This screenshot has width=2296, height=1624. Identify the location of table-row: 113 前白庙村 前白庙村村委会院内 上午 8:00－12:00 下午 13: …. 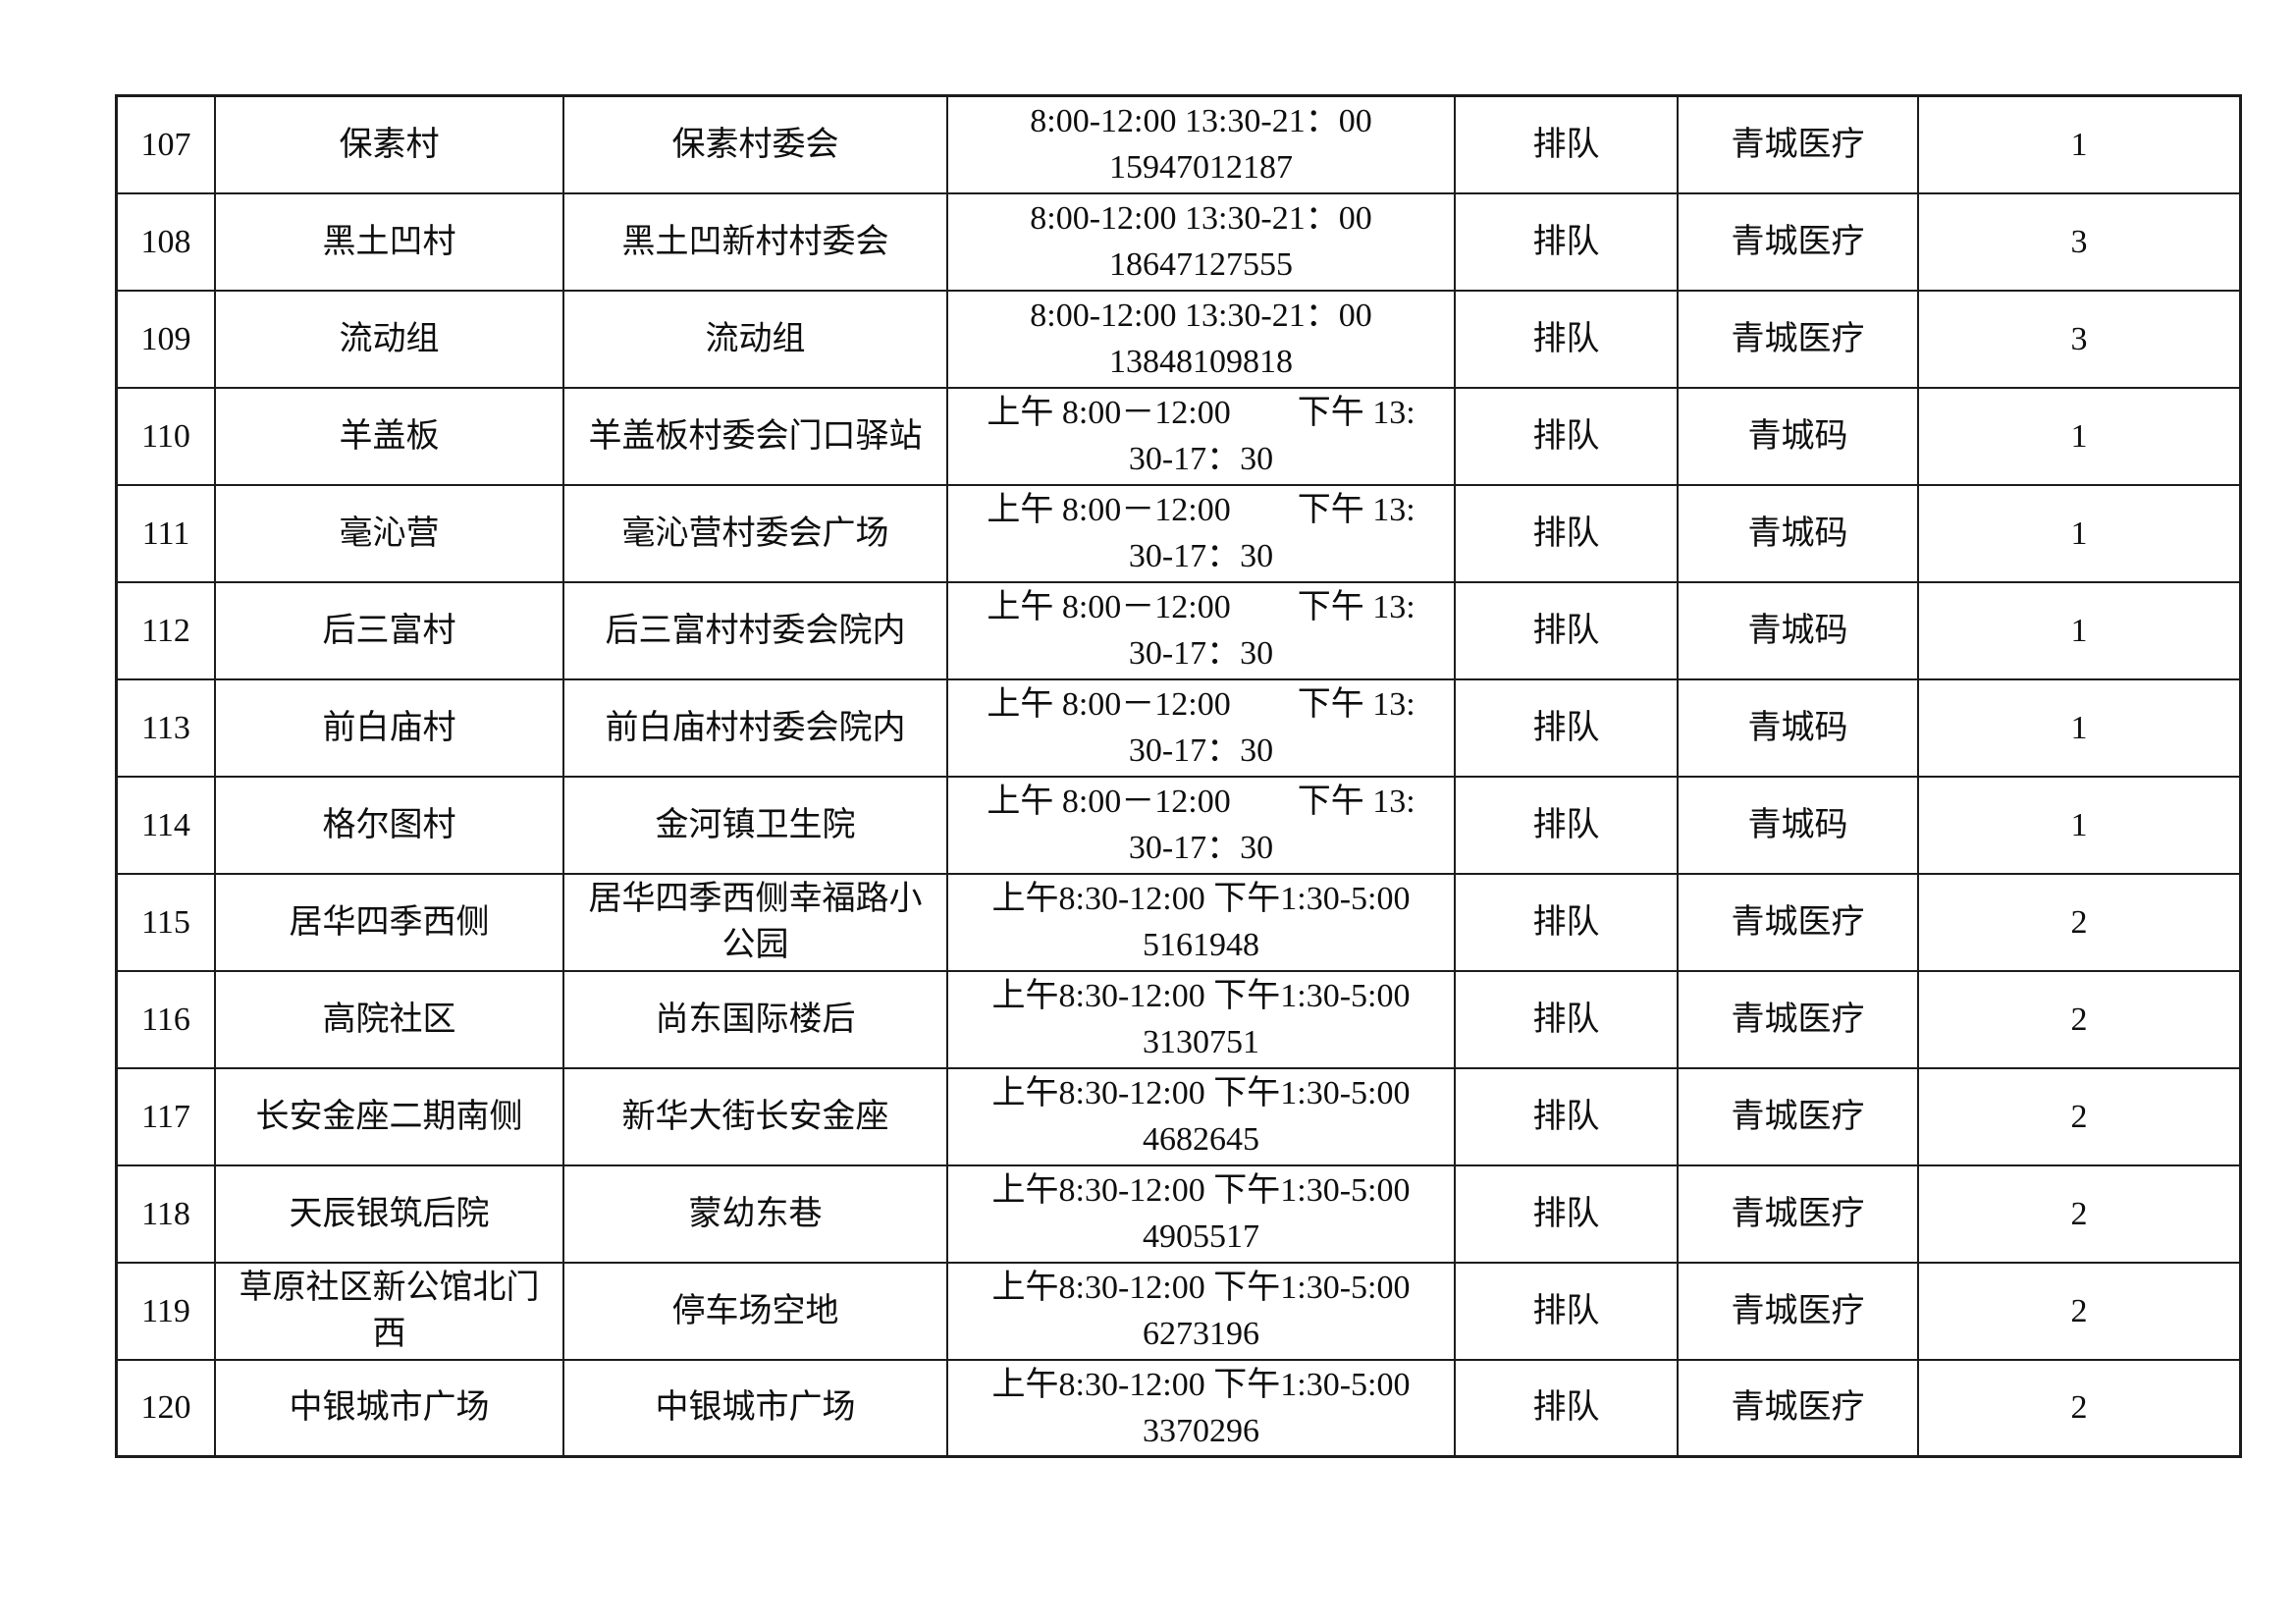
(1178, 727).